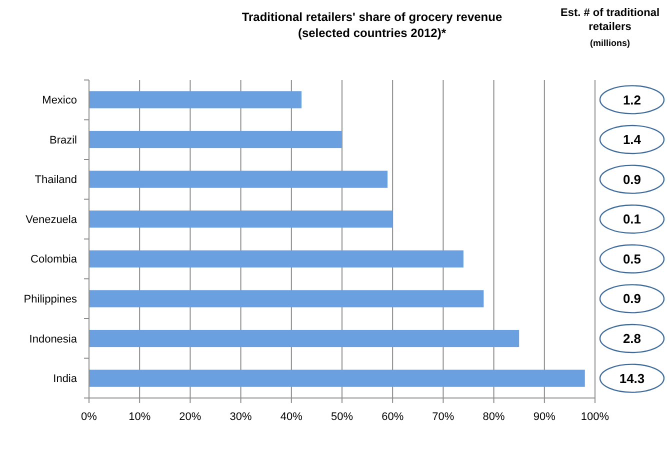 This screenshot has width=667, height=466. What do you see at coordinates (494, 417) in the screenshot?
I see `x-tick-label: 80%` at bounding box center [494, 417].